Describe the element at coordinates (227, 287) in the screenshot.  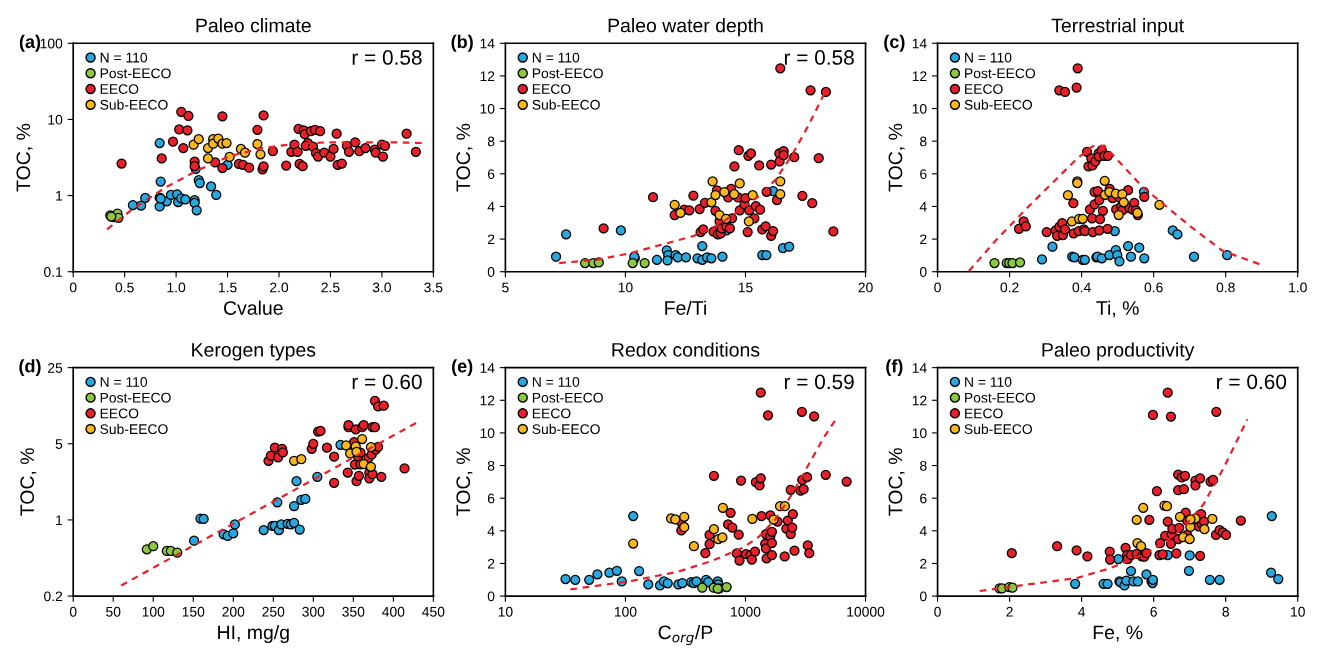
I see `x-tick-label: 1.5` at that location.